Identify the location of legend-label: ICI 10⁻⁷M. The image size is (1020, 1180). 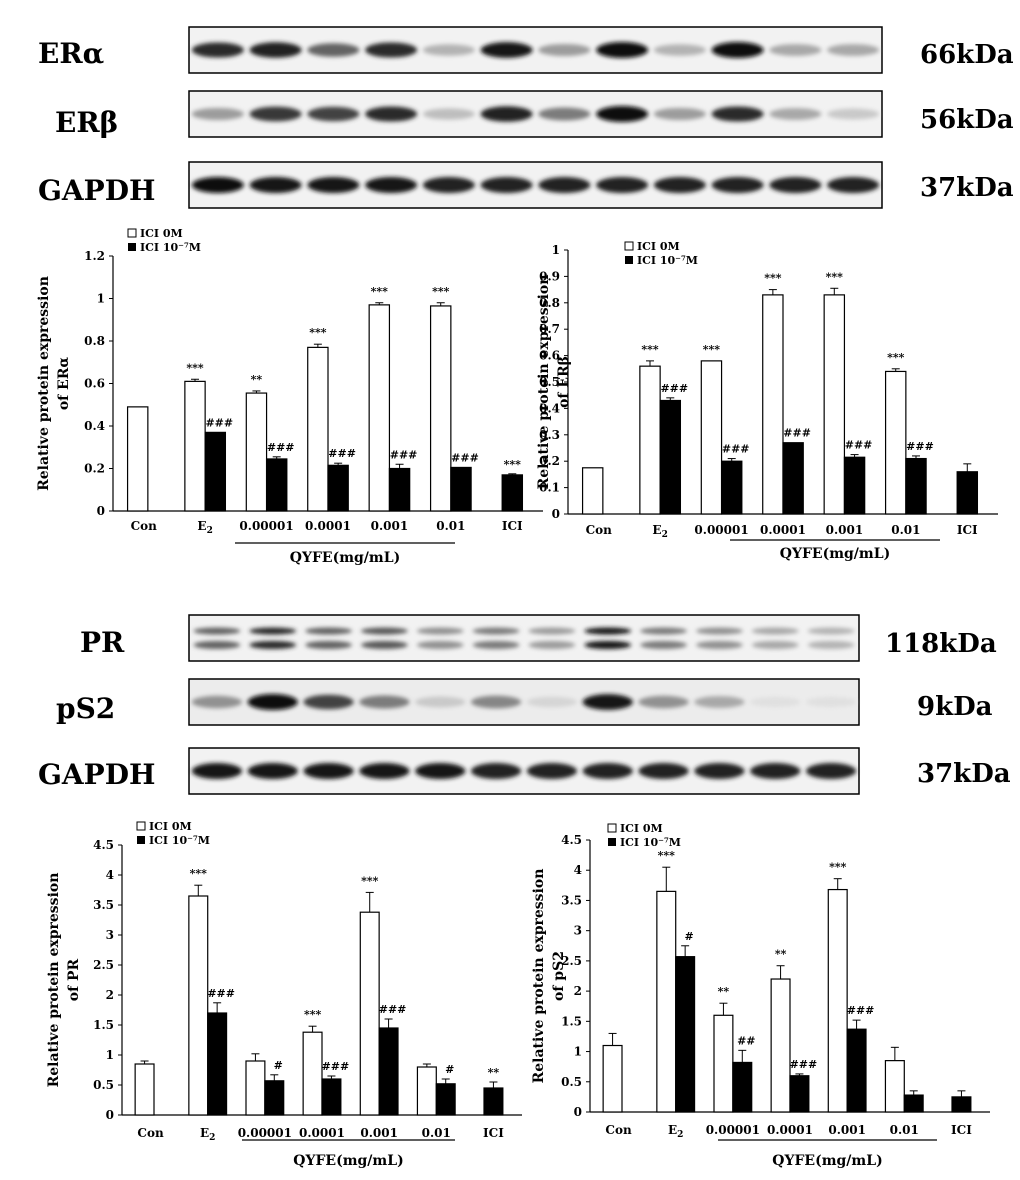
(170, 247).